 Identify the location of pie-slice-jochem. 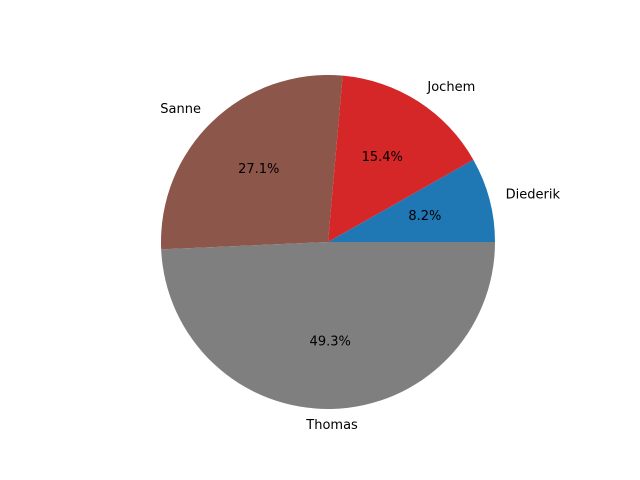
(401, 158).